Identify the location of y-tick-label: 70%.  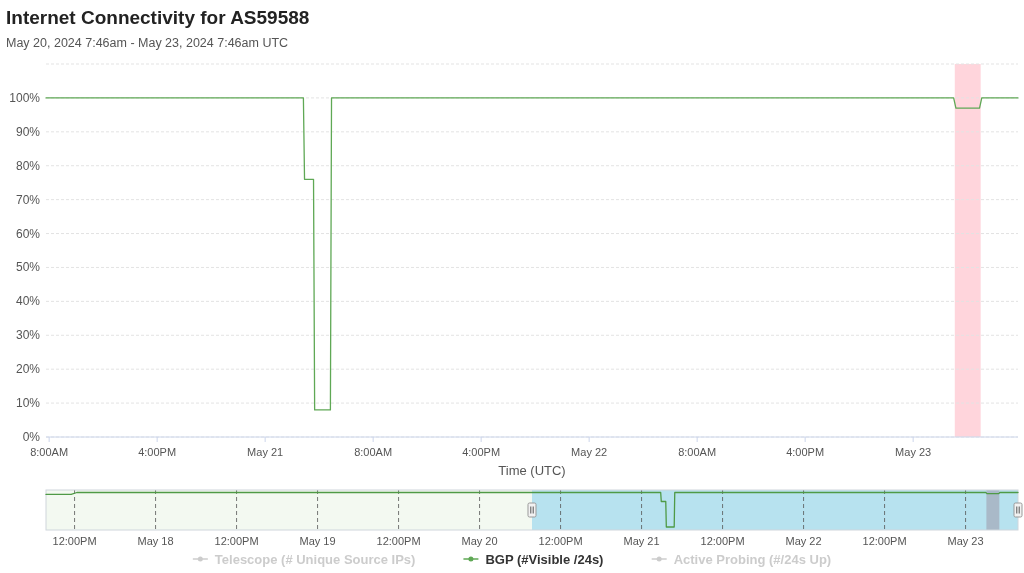
(28, 199).